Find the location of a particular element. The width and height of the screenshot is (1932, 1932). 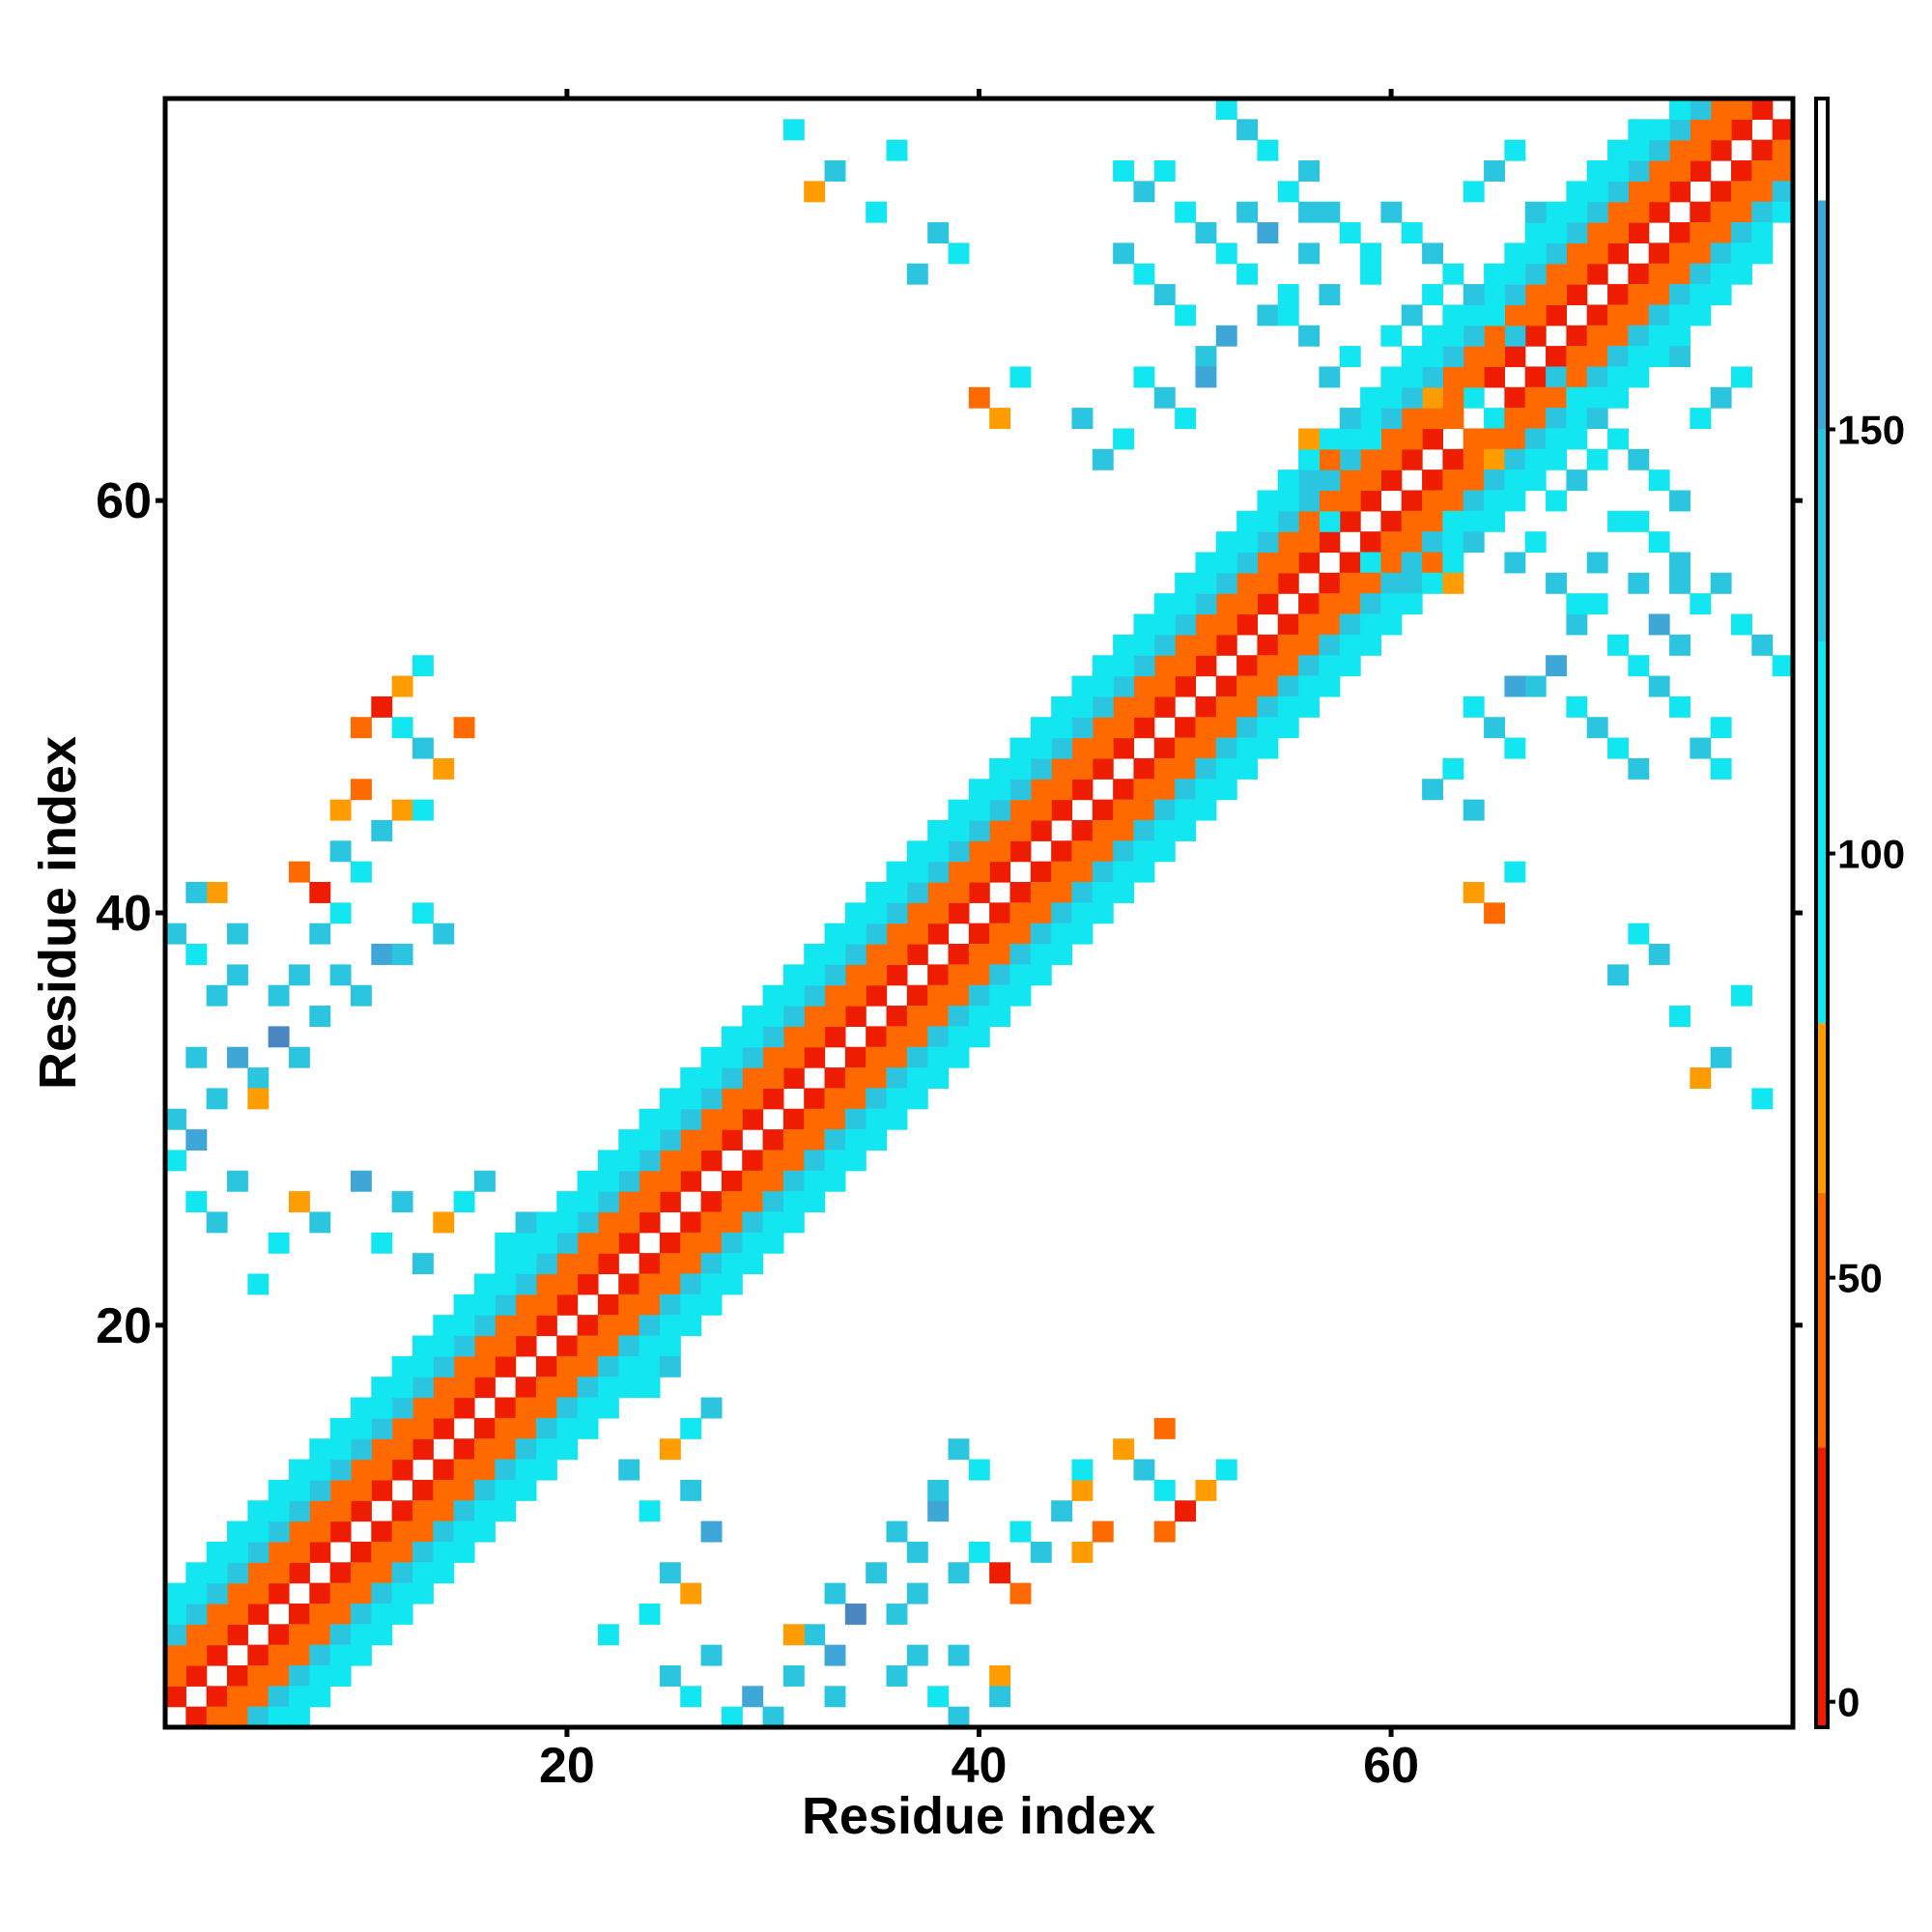

colorbar: 0 50 100 150 is located at coordinates (1859, 913).